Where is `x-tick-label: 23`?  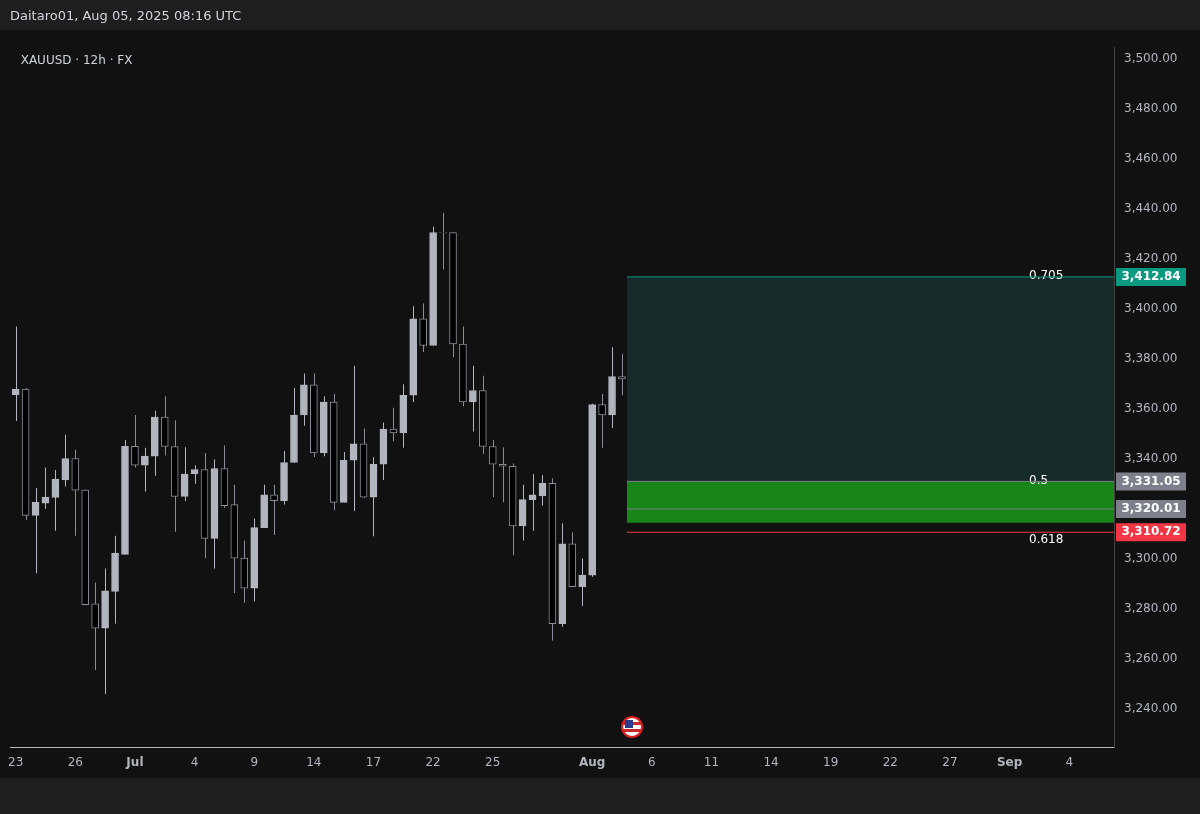
x-tick-label: 23 is located at coordinates (16, 761).